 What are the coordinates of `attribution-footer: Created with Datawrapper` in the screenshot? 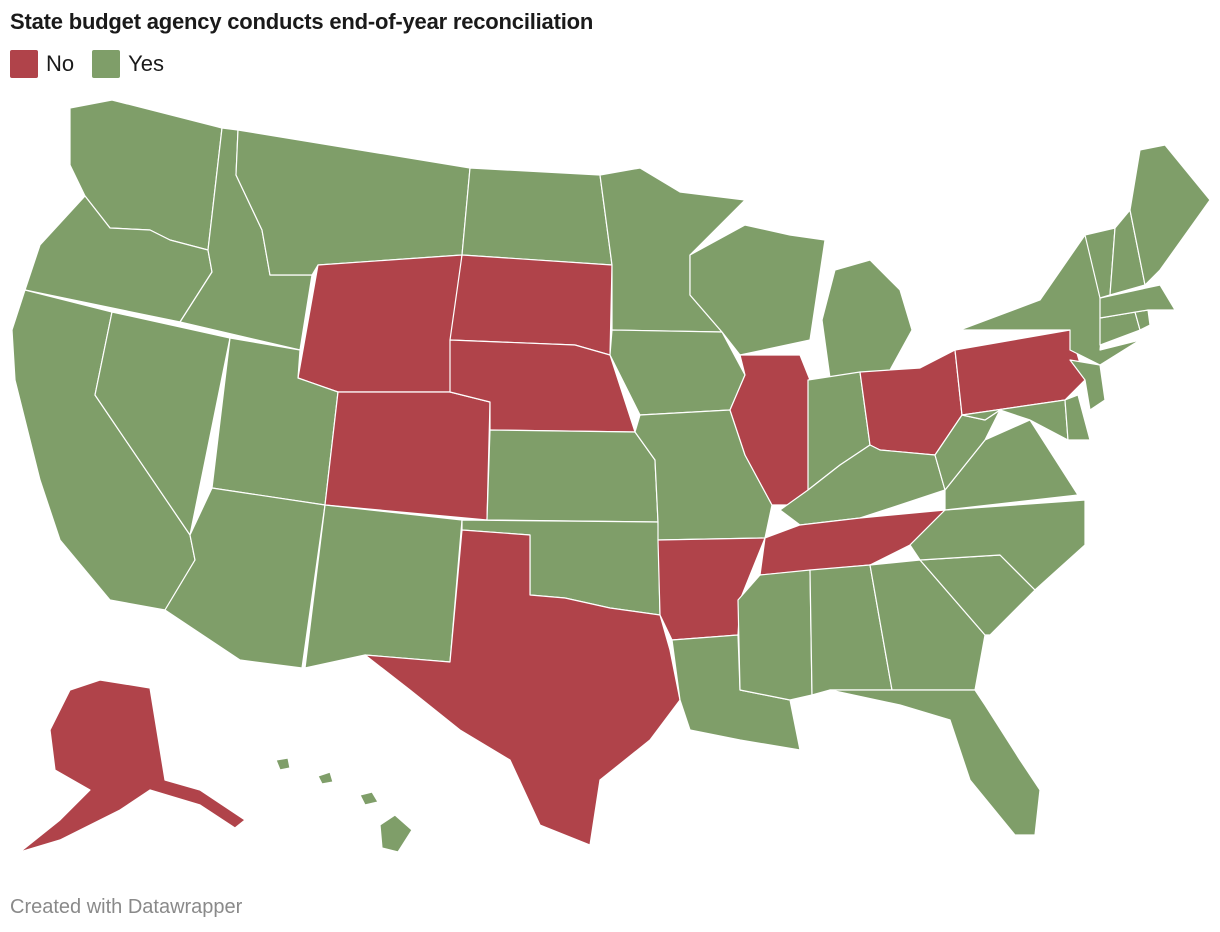 It's located at (126, 907).